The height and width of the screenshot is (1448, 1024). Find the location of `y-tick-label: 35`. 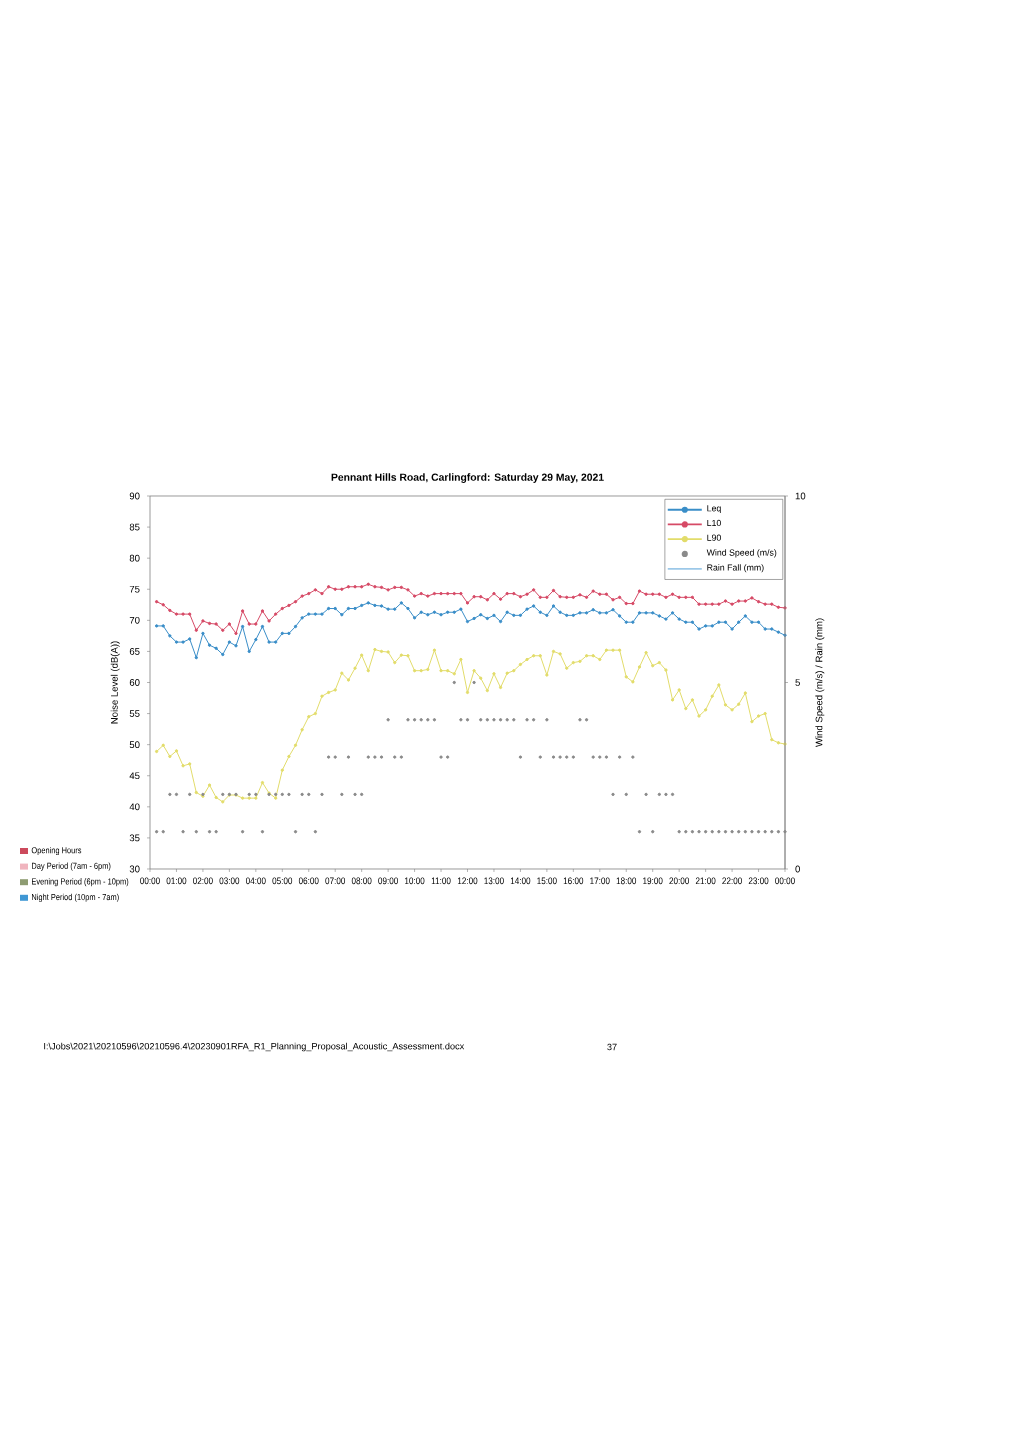

y-tick-label: 35 is located at coordinates (134, 838).